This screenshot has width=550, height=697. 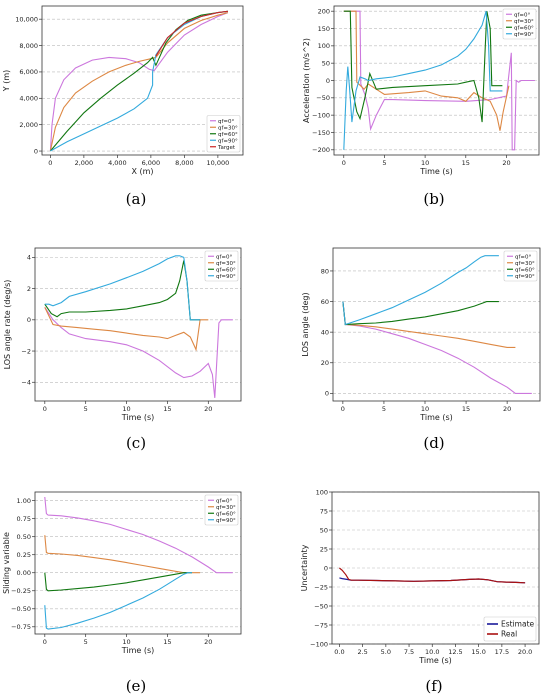 What do you see at coordinates (433, 443) in the screenshot?
I see `panel-caption: (d)` at bounding box center [433, 443].